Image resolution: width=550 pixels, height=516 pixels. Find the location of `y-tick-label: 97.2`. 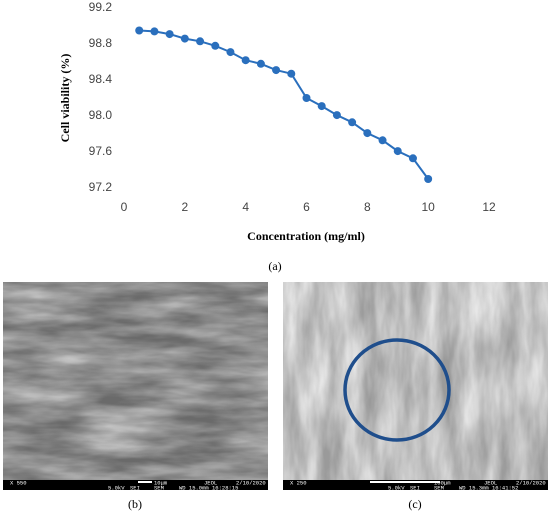

y-tick-label: 97.2 is located at coordinates (101, 187).